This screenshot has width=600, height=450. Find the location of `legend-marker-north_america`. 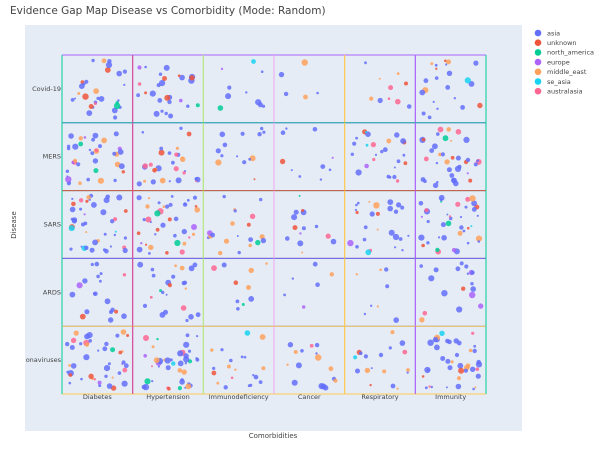

legend-marker-north_america is located at coordinates (538, 52).